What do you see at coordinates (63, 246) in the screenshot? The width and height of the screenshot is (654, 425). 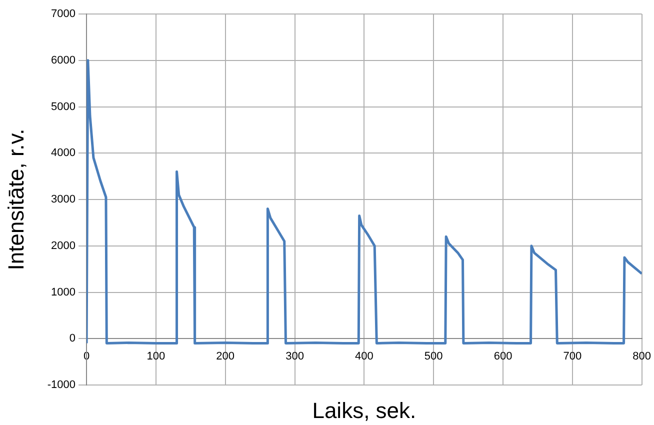 I see `y-tick-label: 2000` at bounding box center [63, 246].